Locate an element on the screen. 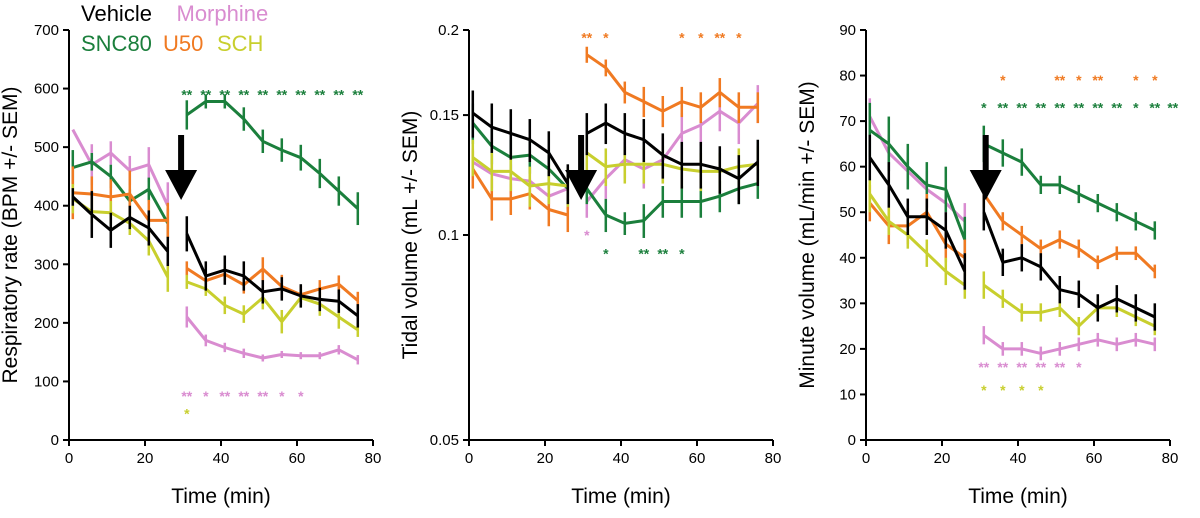 Image resolution: width=1200 pixels, height=518 pixels. y-axis-label: Respiratory rate (BPM +/- SEM) is located at coordinates (11, 235).